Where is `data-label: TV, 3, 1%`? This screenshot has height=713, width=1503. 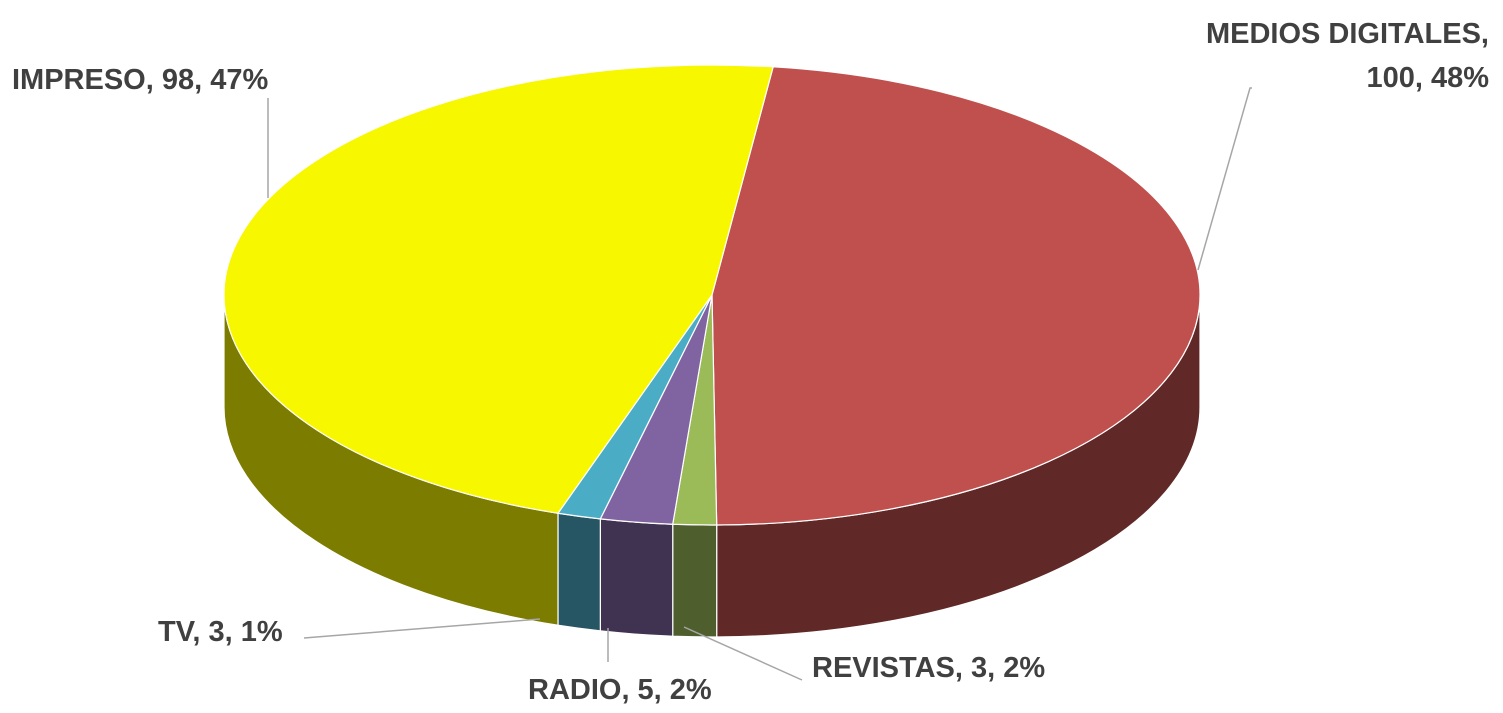
data-label: TV, 3, 1% is located at coordinates (220, 632).